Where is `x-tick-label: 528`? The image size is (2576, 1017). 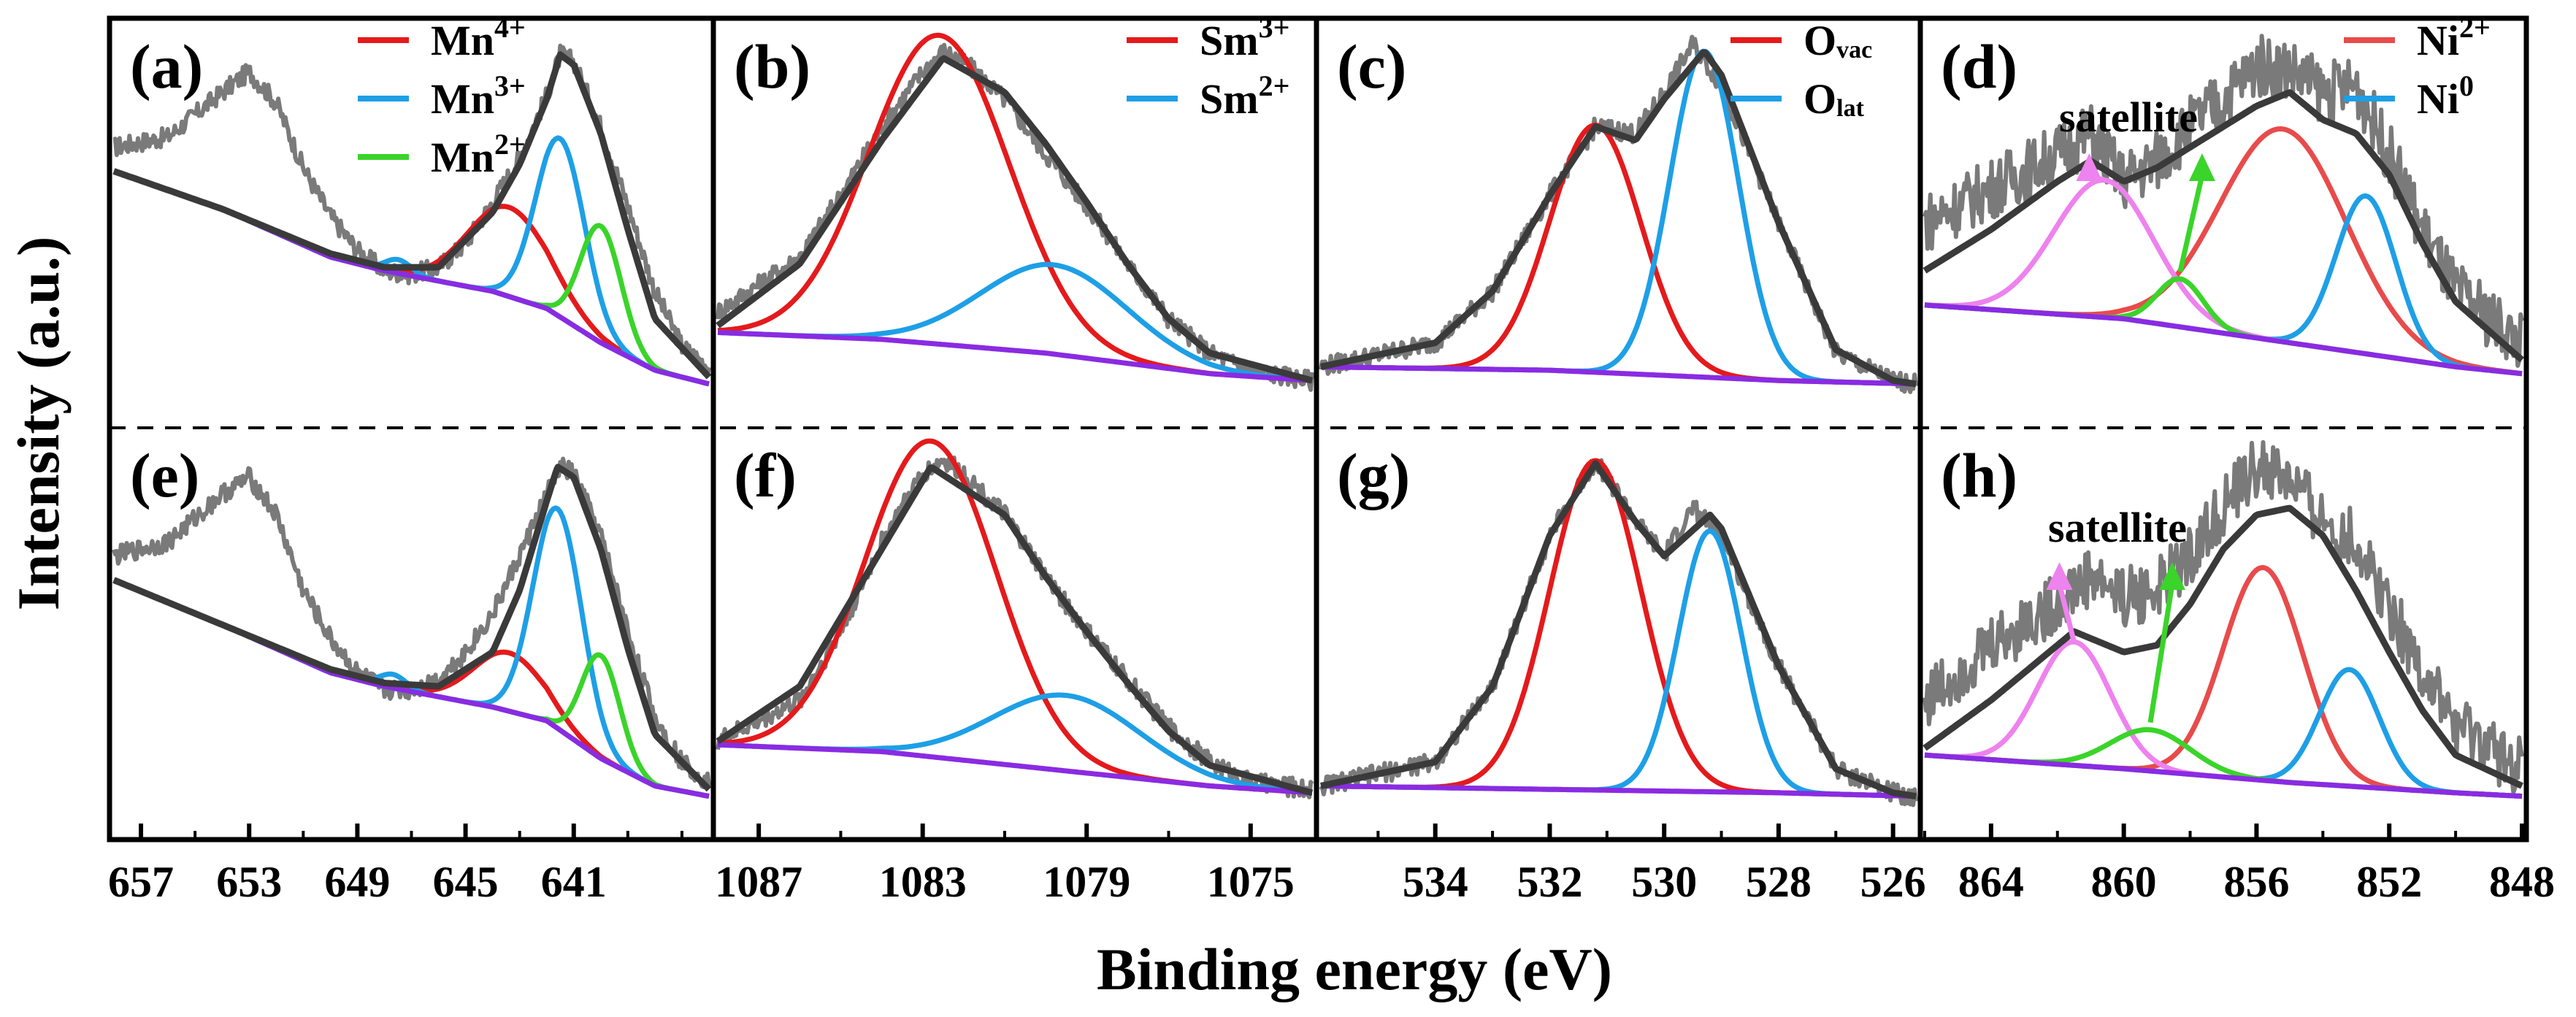
x-tick-label: 528 is located at coordinates (1779, 882).